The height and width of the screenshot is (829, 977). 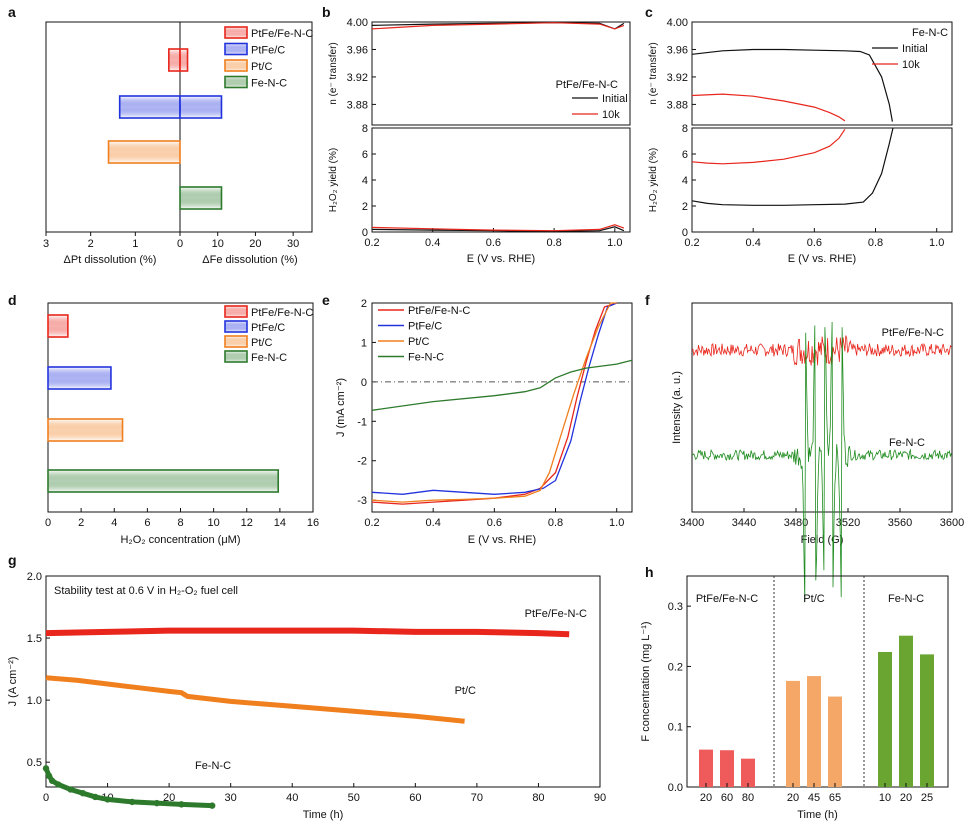 What do you see at coordinates (282, 34) in the screenshot?
I see `panel-a-legend-label: PtFe/Fe-N-C` at bounding box center [282, 34].